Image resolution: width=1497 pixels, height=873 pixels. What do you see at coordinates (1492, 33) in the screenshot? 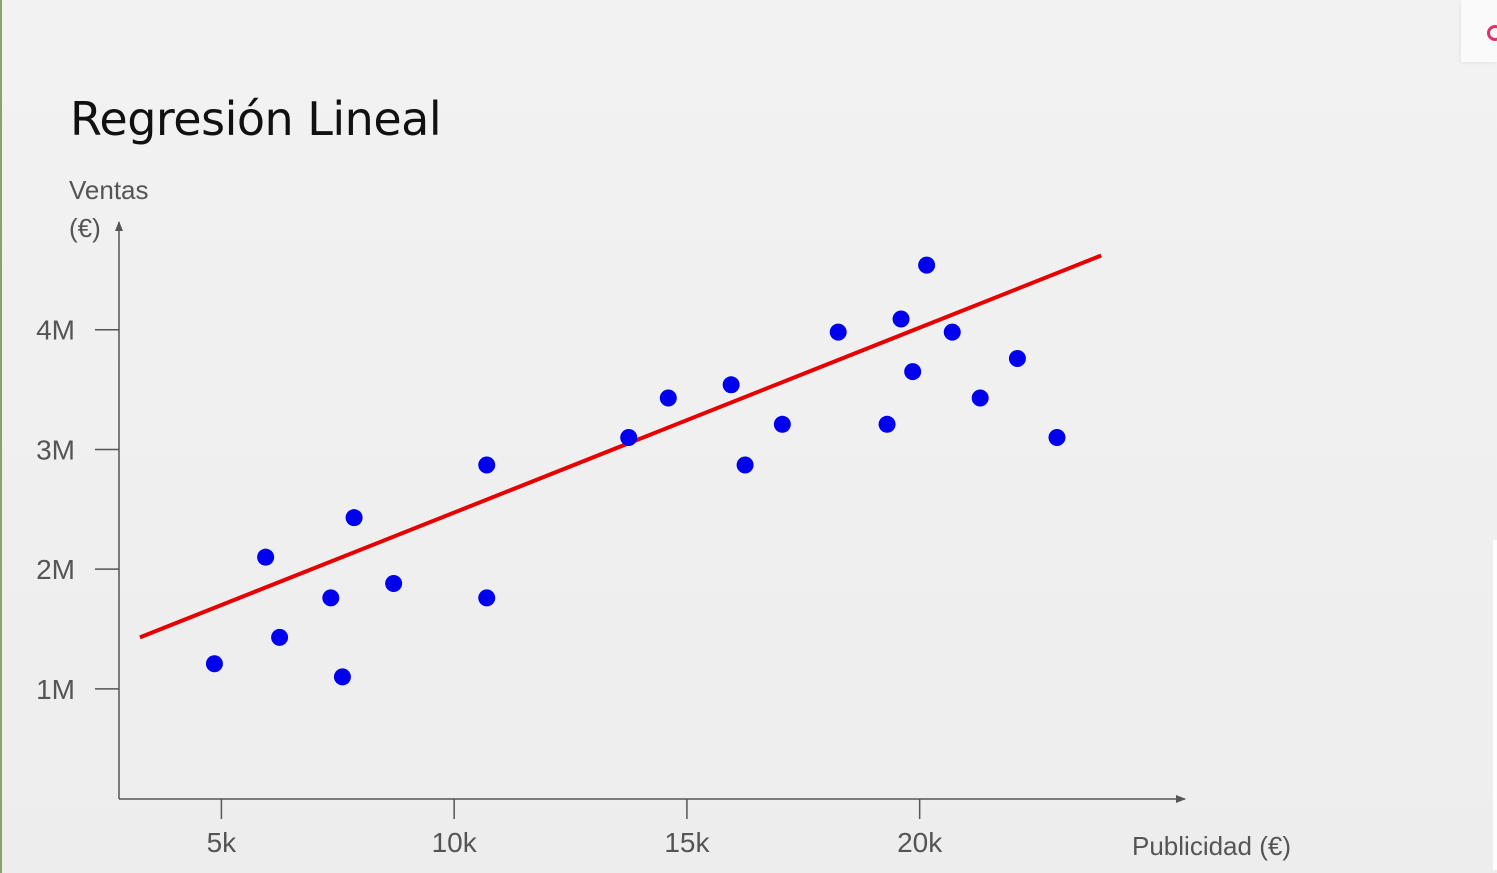
I see `ring-icon` at bounding box center [1492, 33].